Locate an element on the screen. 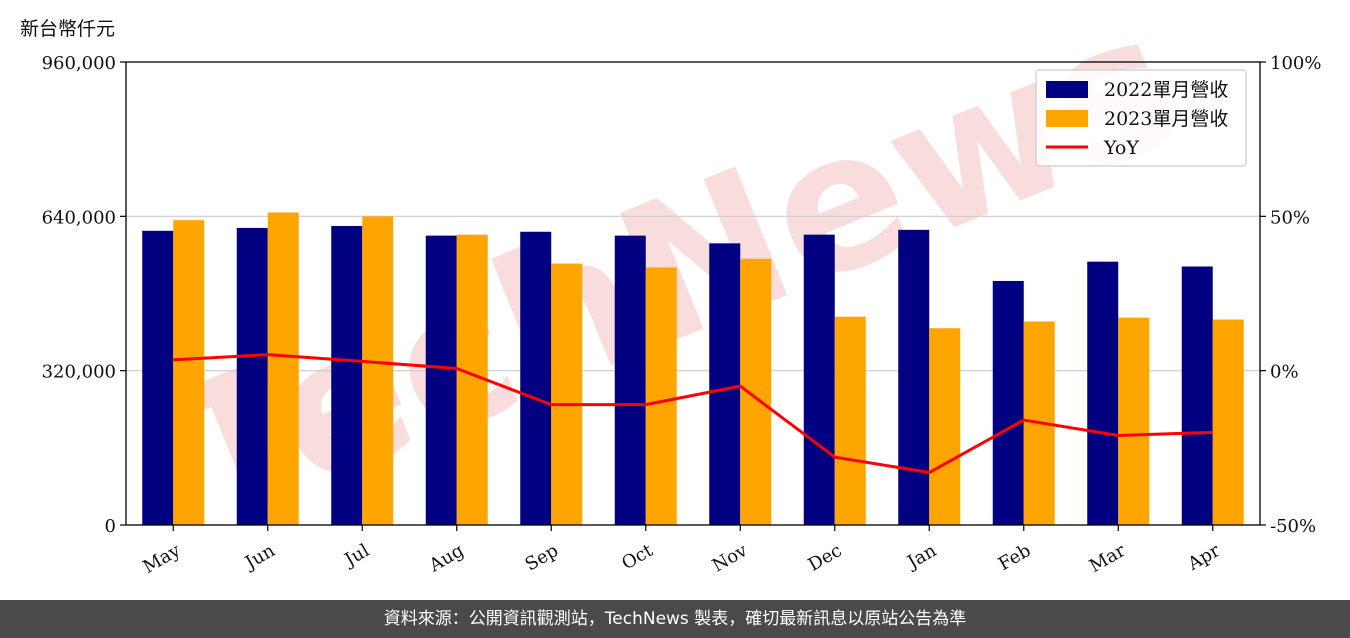 The width and height of the screenshot is (1350, 638). bar-2023-apr is located at coordinates (1228, 422).